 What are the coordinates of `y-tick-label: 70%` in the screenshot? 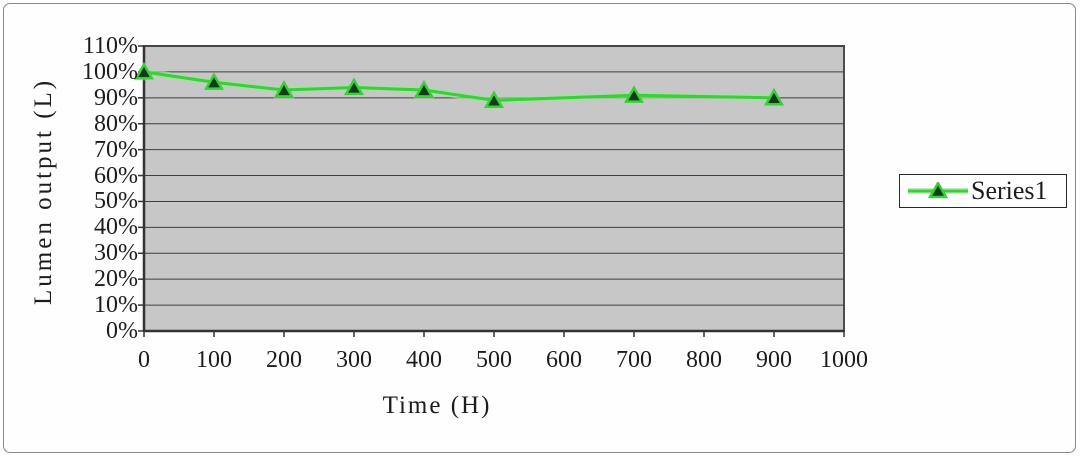 It's located at (116, 149).